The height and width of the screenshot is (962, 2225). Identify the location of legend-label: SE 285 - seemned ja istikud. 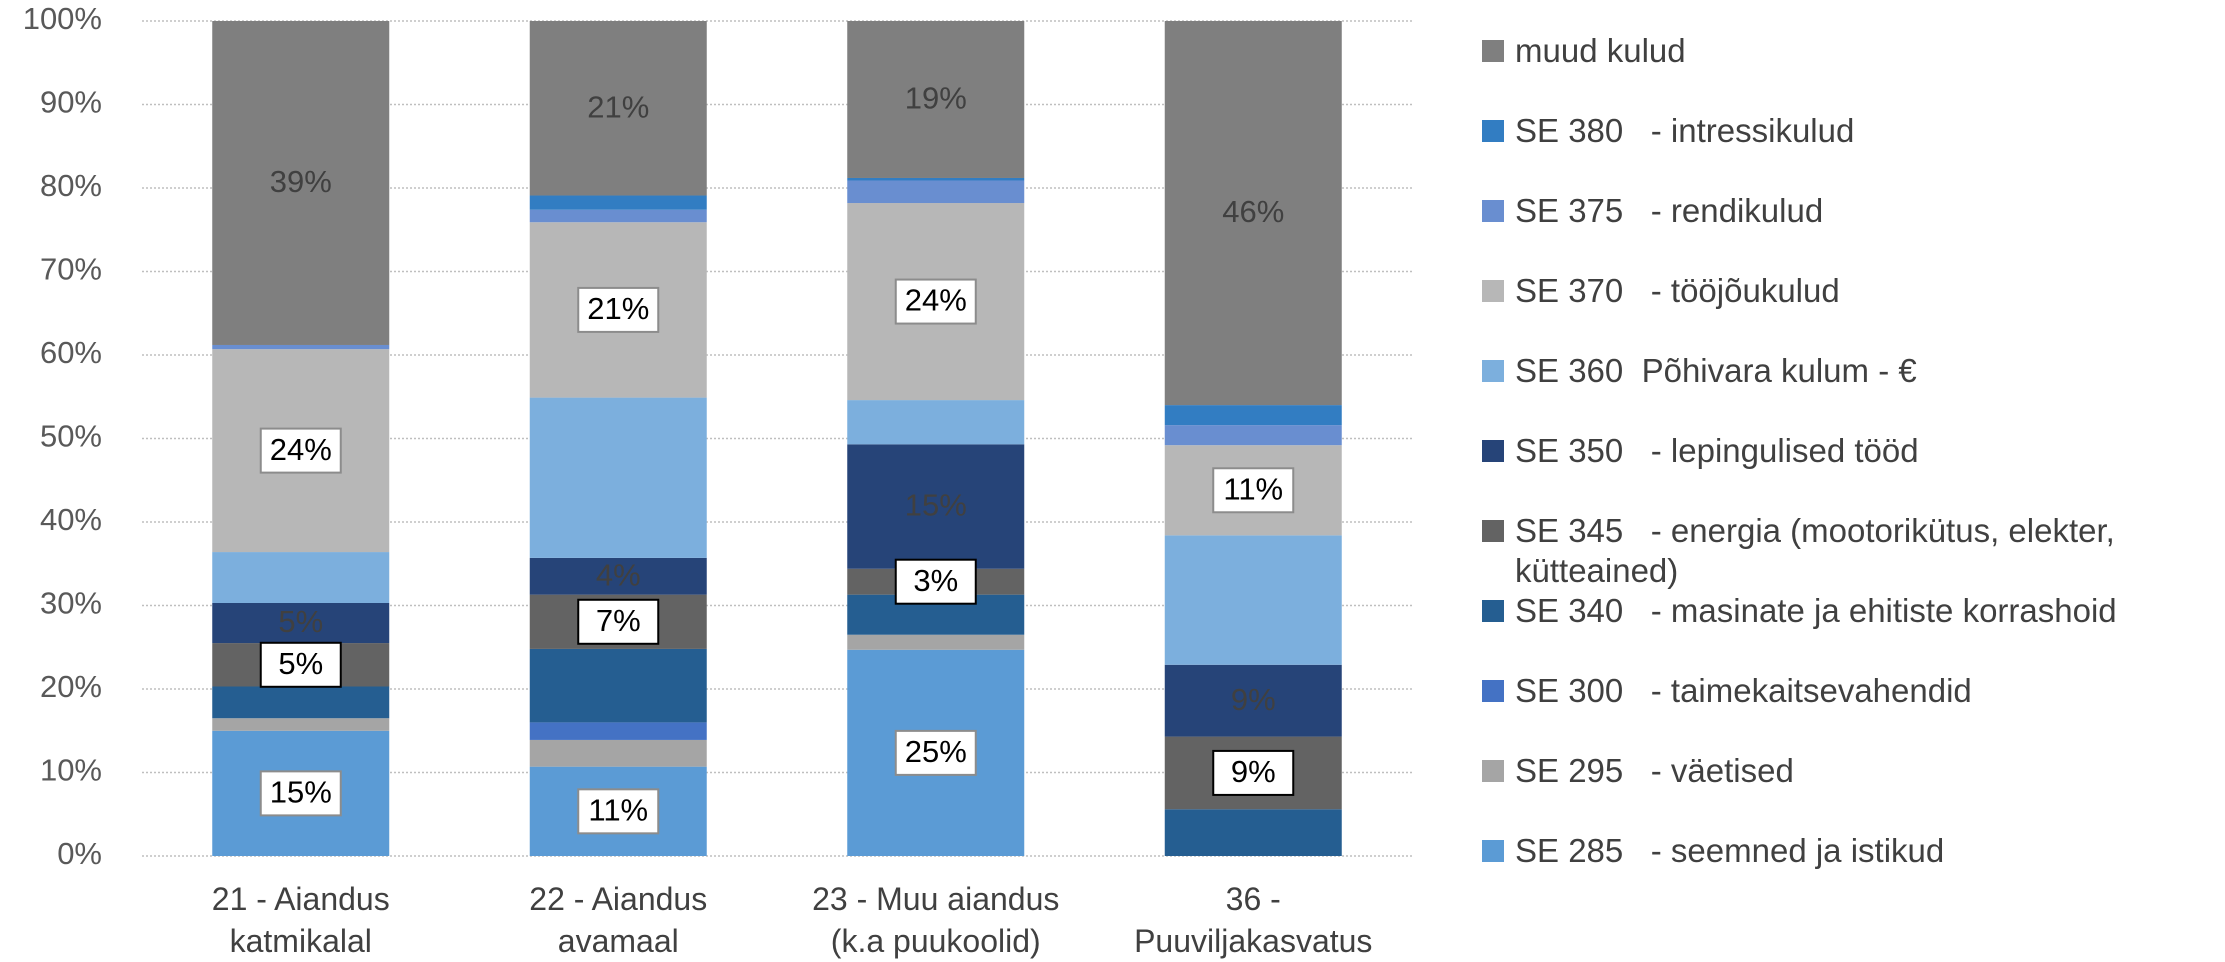
(1730, 850).